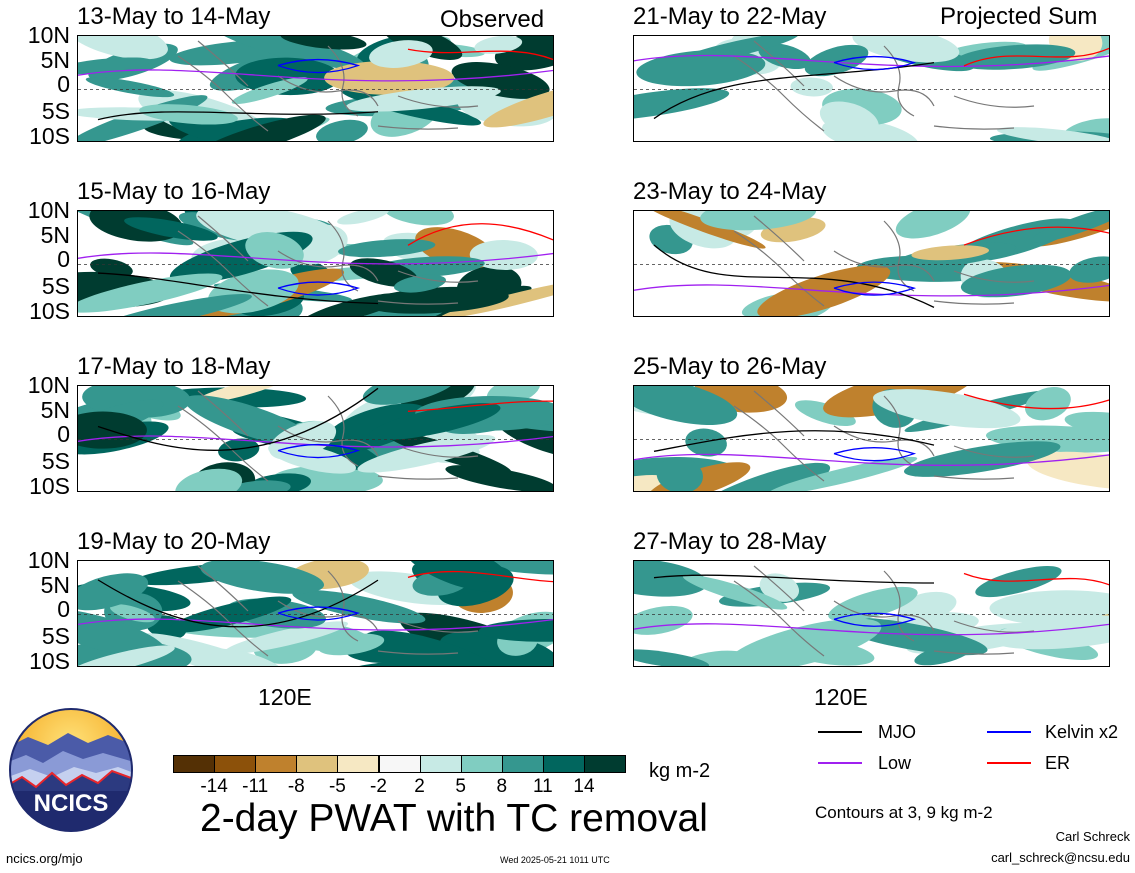 This screenshot has height=873, width=1135. I want to click on panel-title: 19-May to 20-May, so click(174, 541).